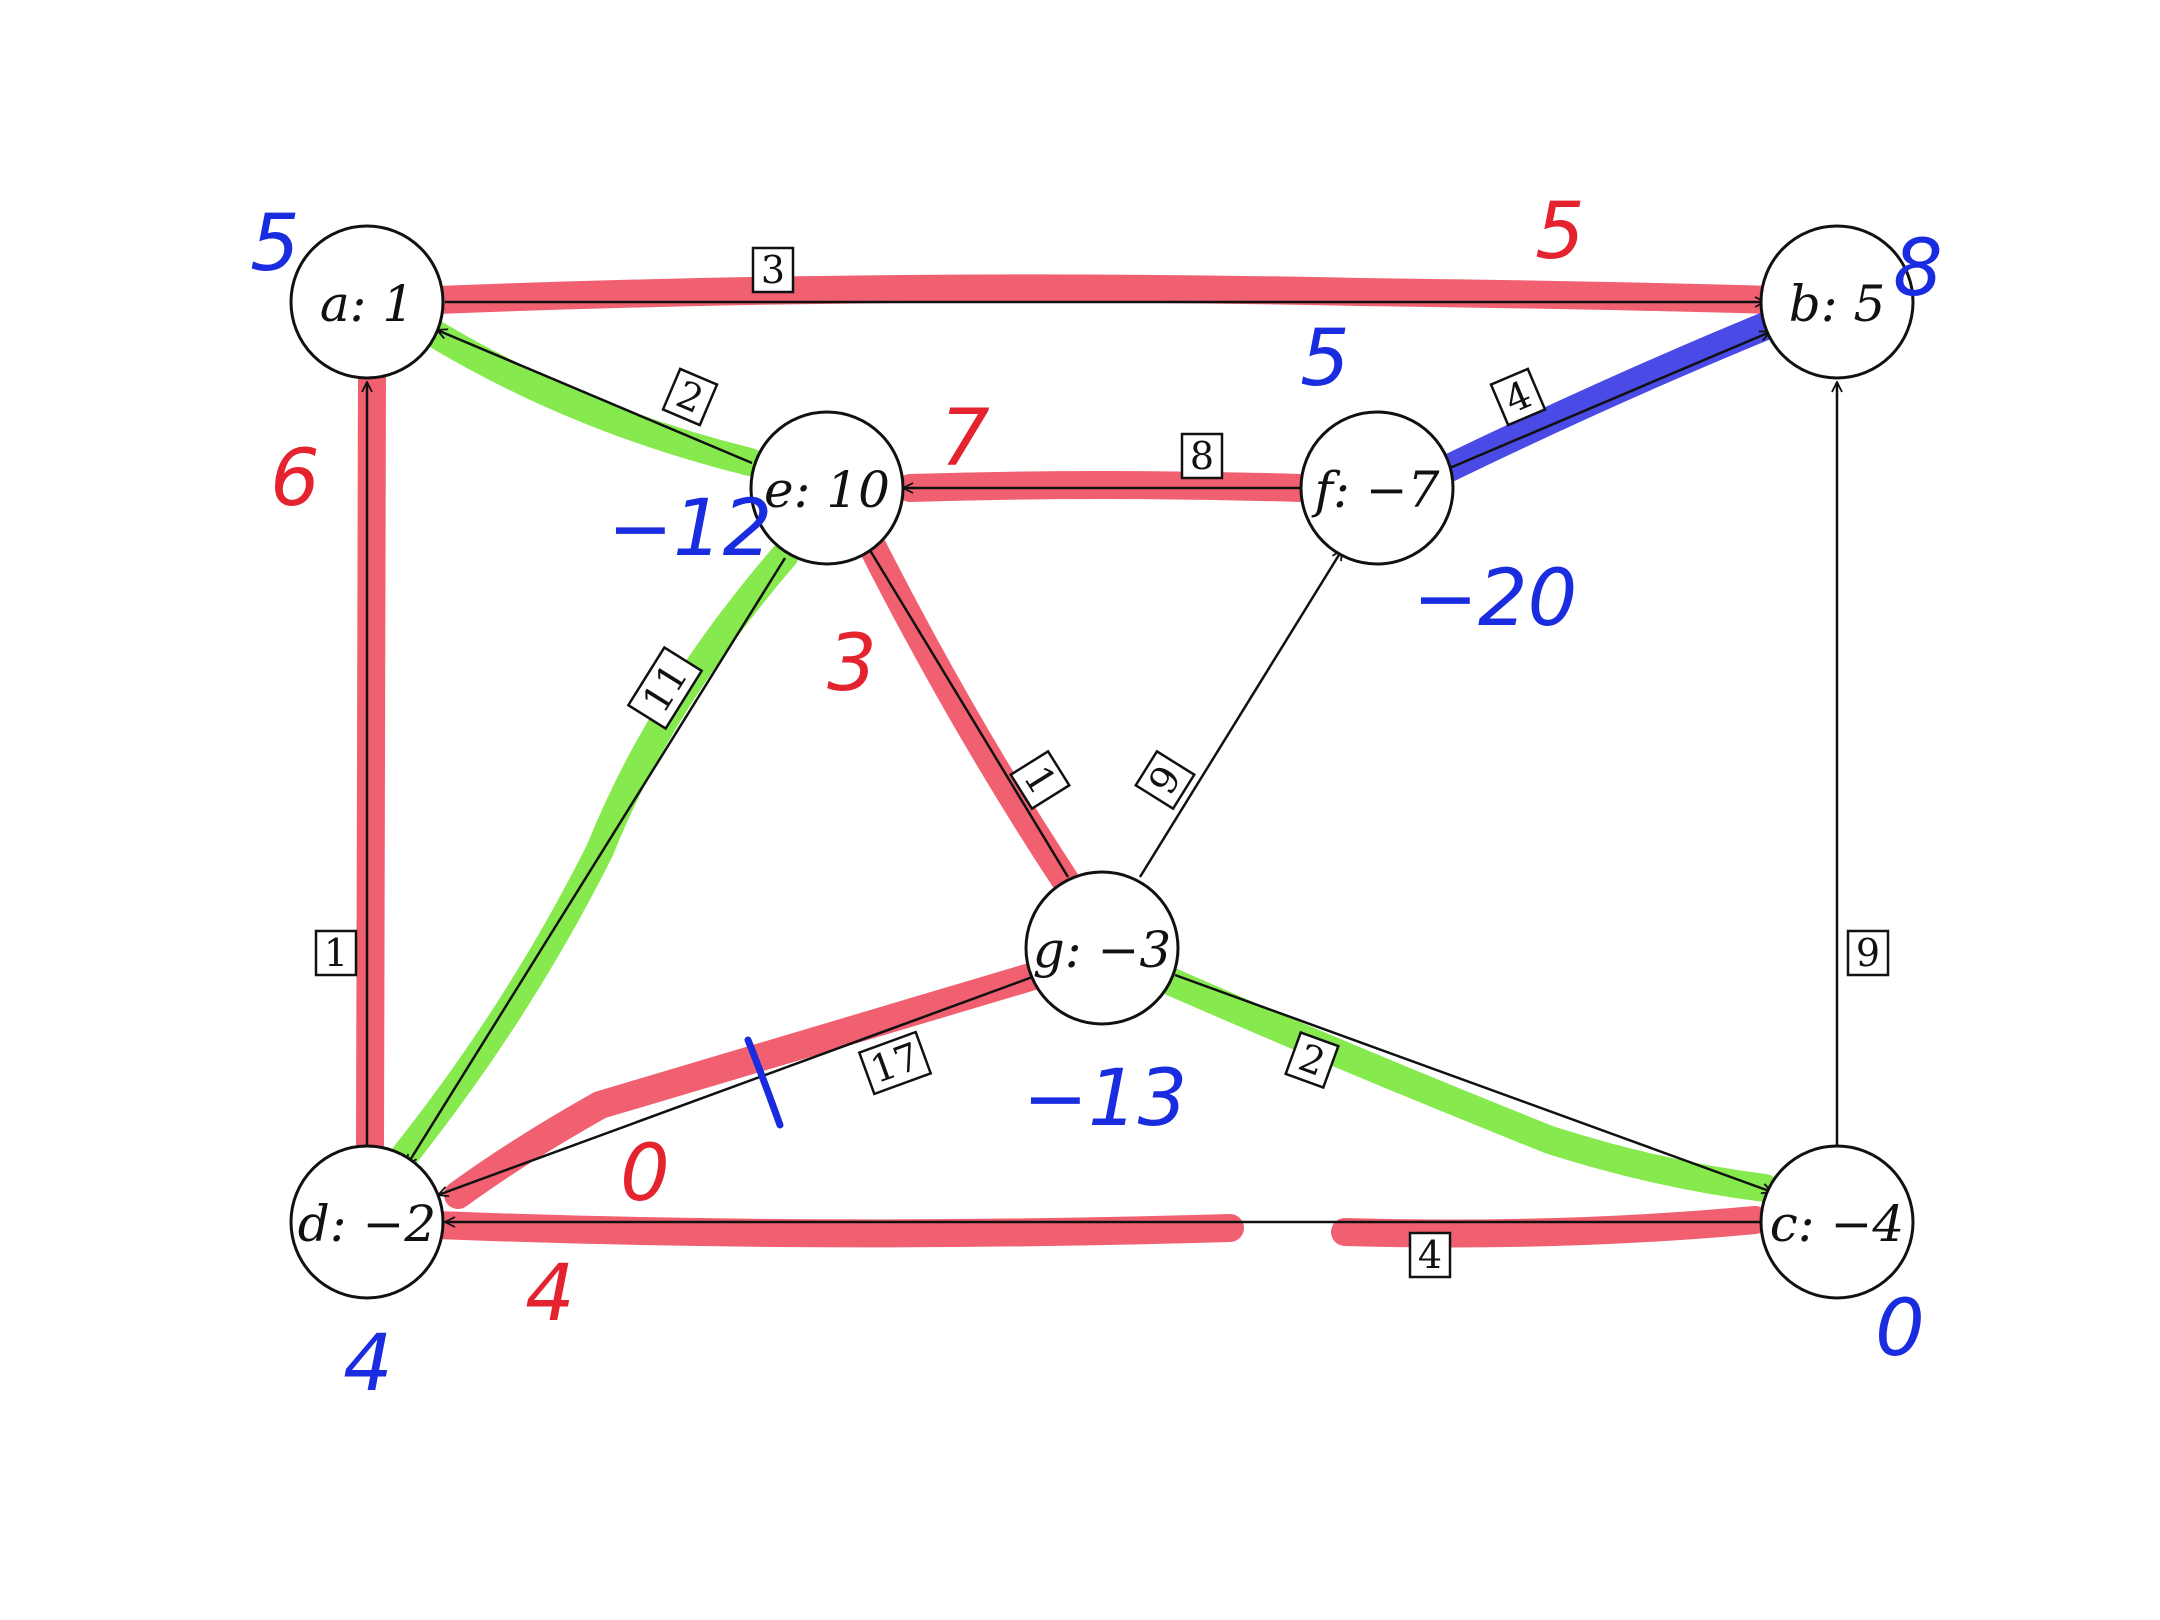  I want to click on green-highlight-e-a, so click(593, 398).